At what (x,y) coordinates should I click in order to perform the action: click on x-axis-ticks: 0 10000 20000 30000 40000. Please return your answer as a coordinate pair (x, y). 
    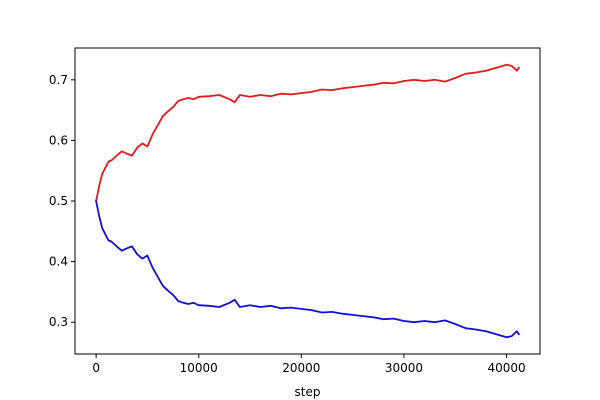
    Looking at the image, I should click on (309, 364).